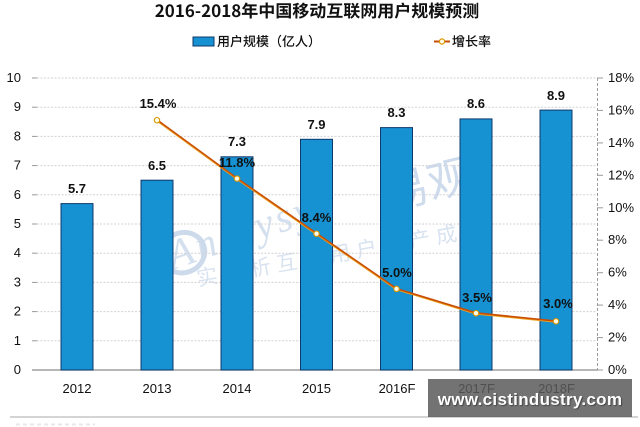 Image resolution: width=640 pixels, height=427 pixels. I want to click on svg-text: 2016F, so click(397, 388).